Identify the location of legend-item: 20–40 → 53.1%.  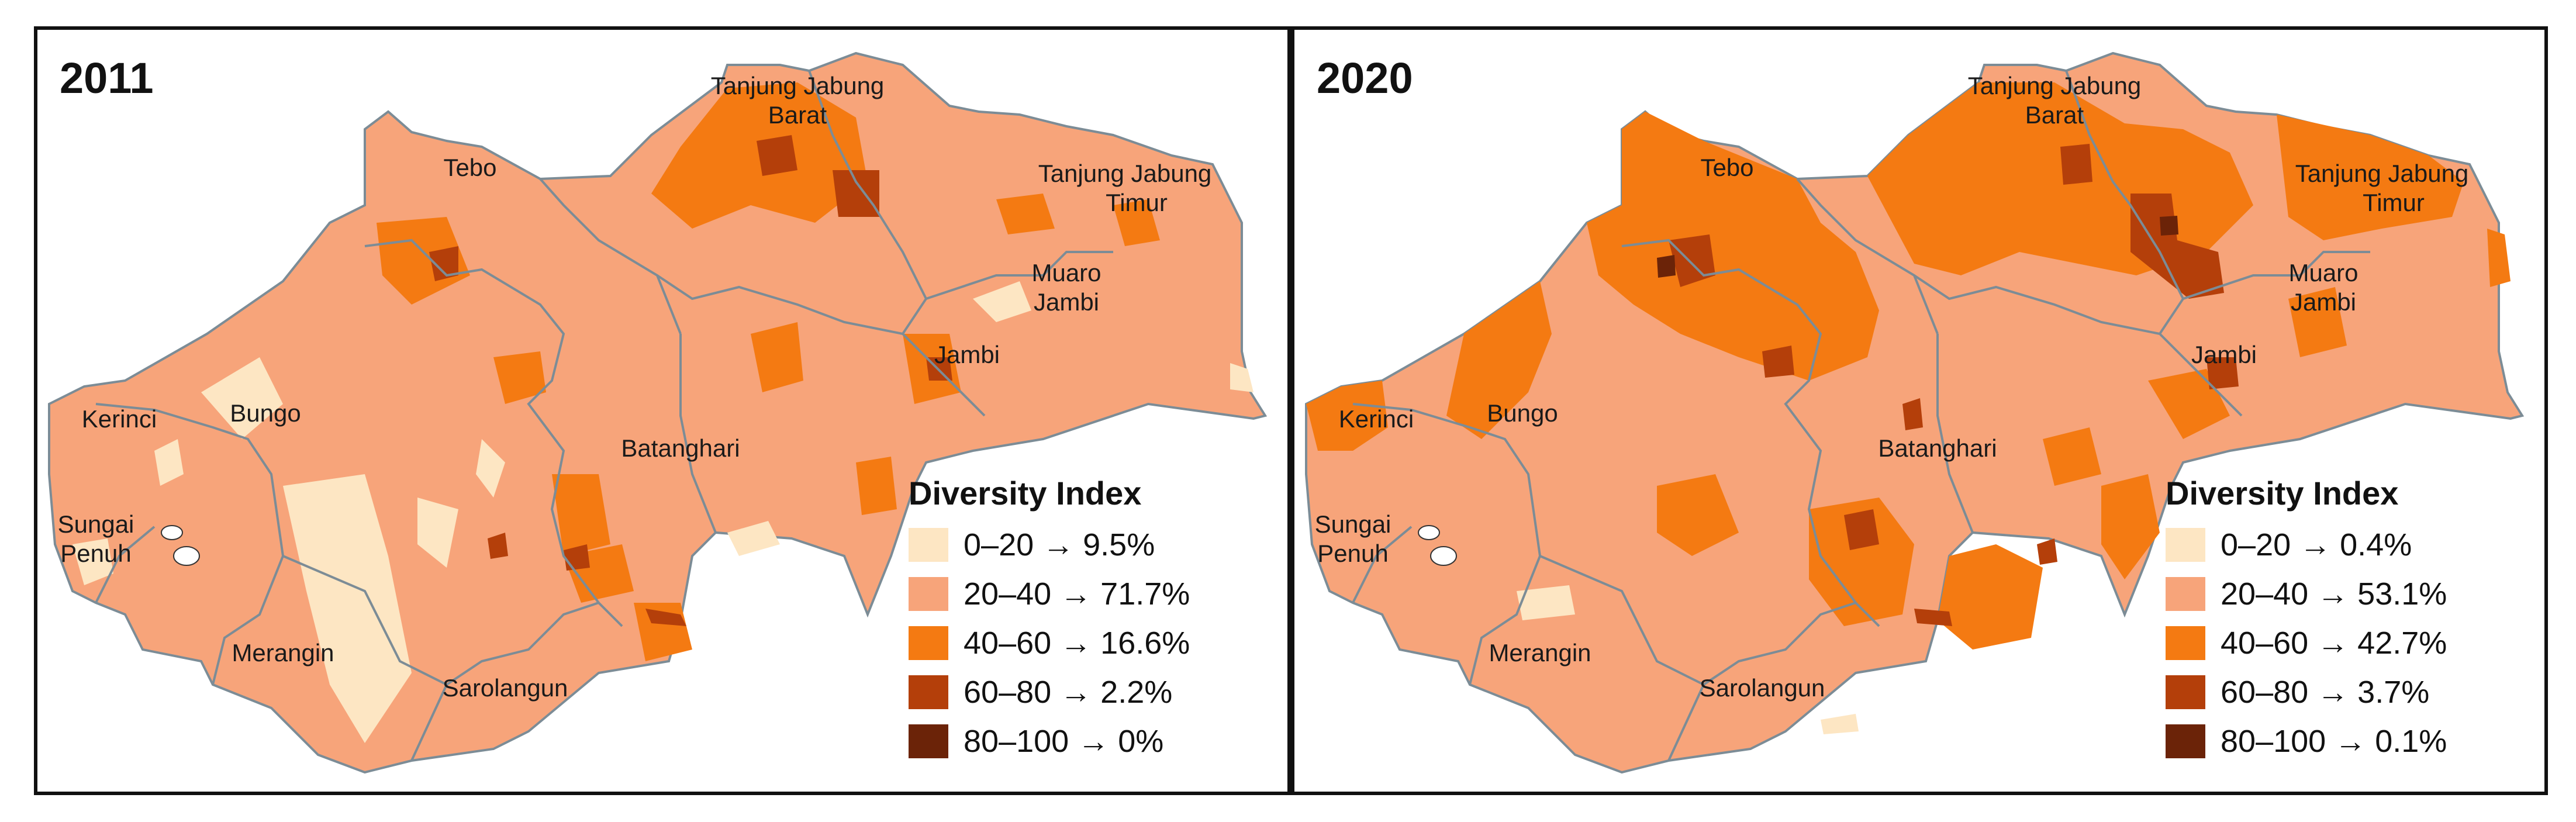
(2347, 594).